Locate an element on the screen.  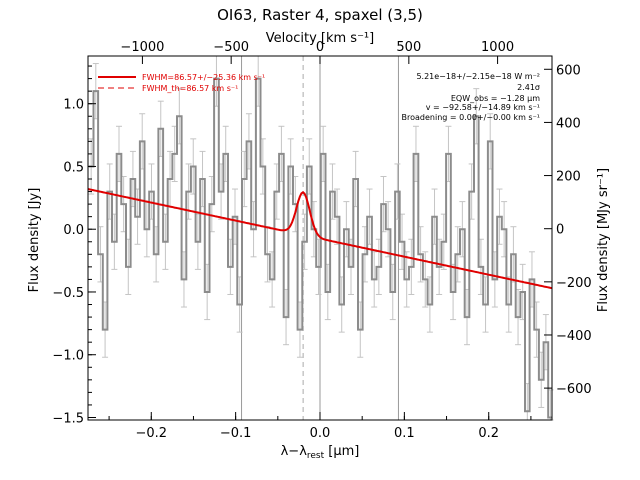
legend-entry-fwhm: FWHM=86.57+/−25.36 km s⁻¹ is located at coordinates (203, 77).